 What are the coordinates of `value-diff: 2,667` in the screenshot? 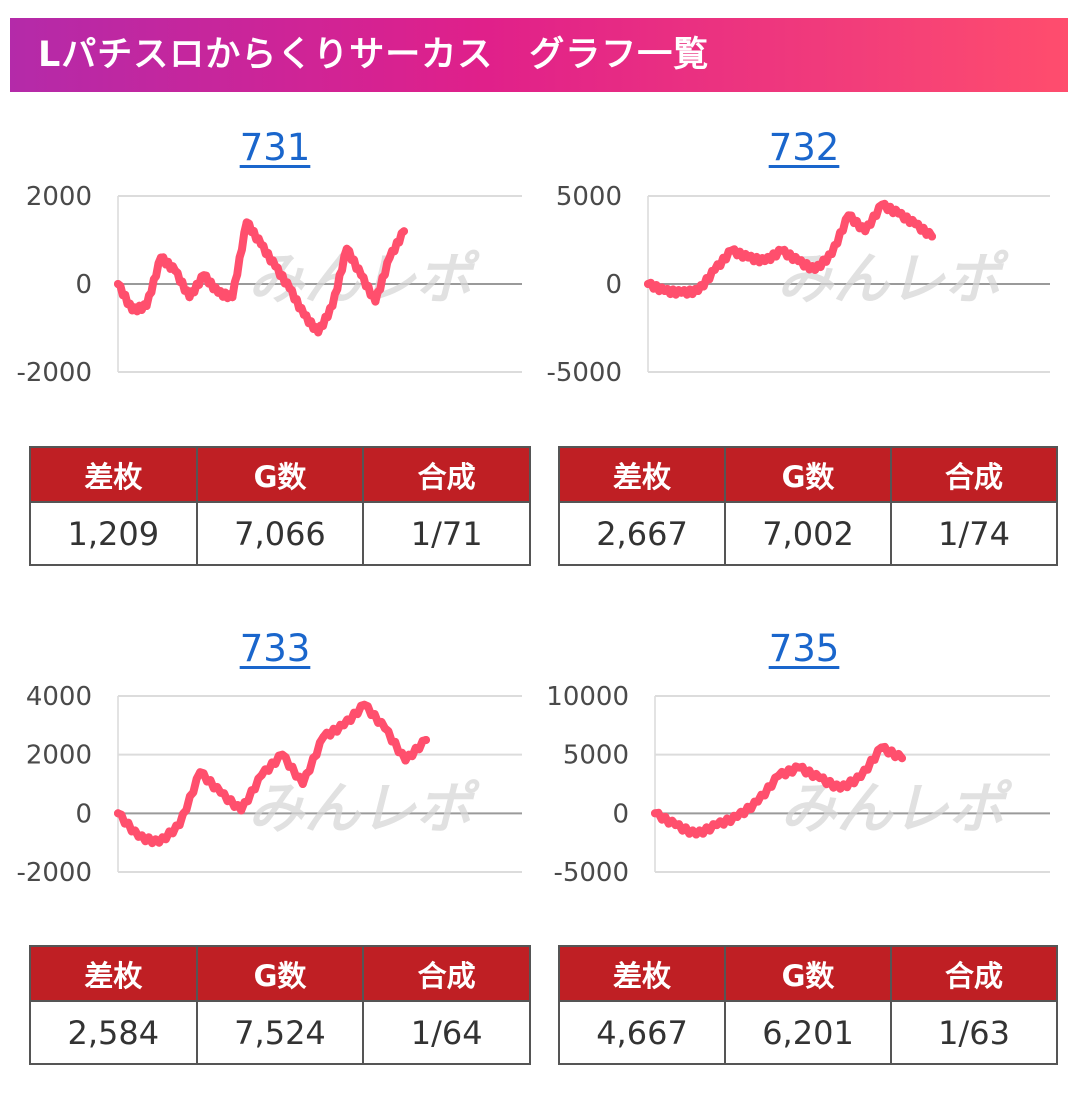 It's located at (642, 533).